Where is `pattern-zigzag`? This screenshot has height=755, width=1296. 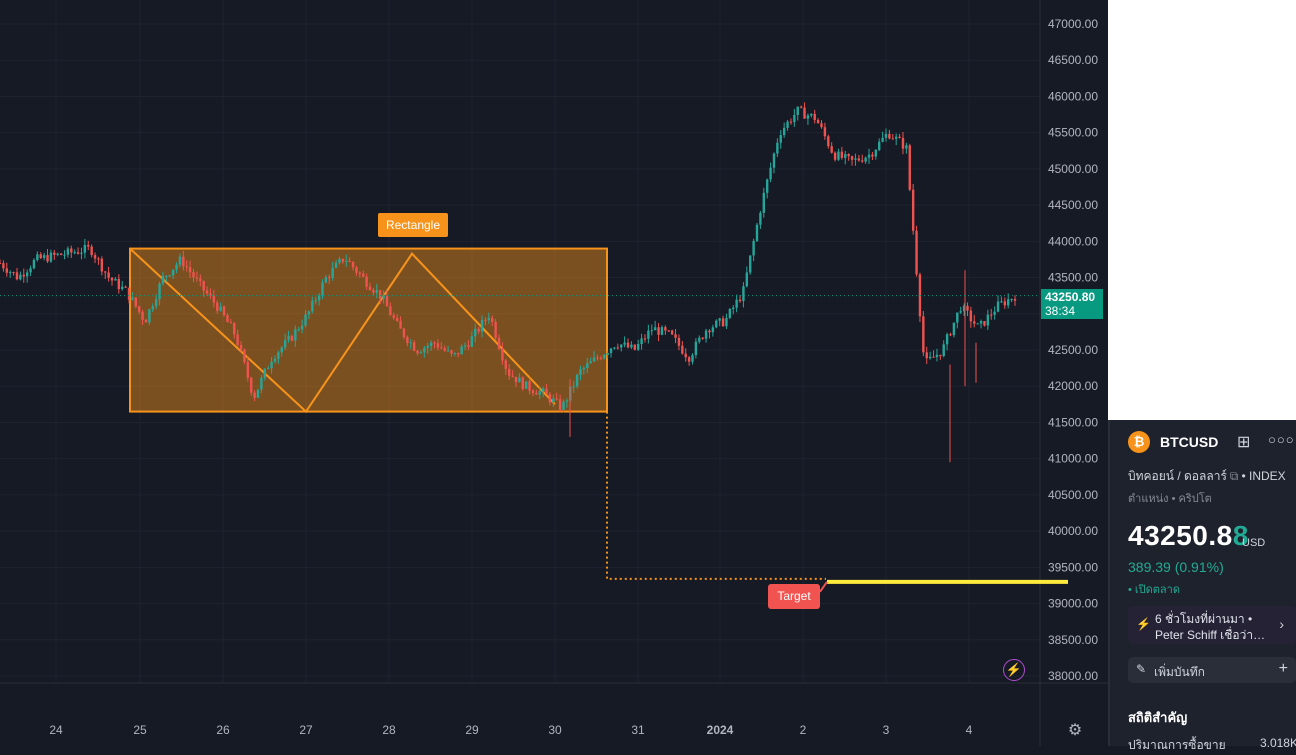 pattern-zigzag is located at coordinates (342, 330).